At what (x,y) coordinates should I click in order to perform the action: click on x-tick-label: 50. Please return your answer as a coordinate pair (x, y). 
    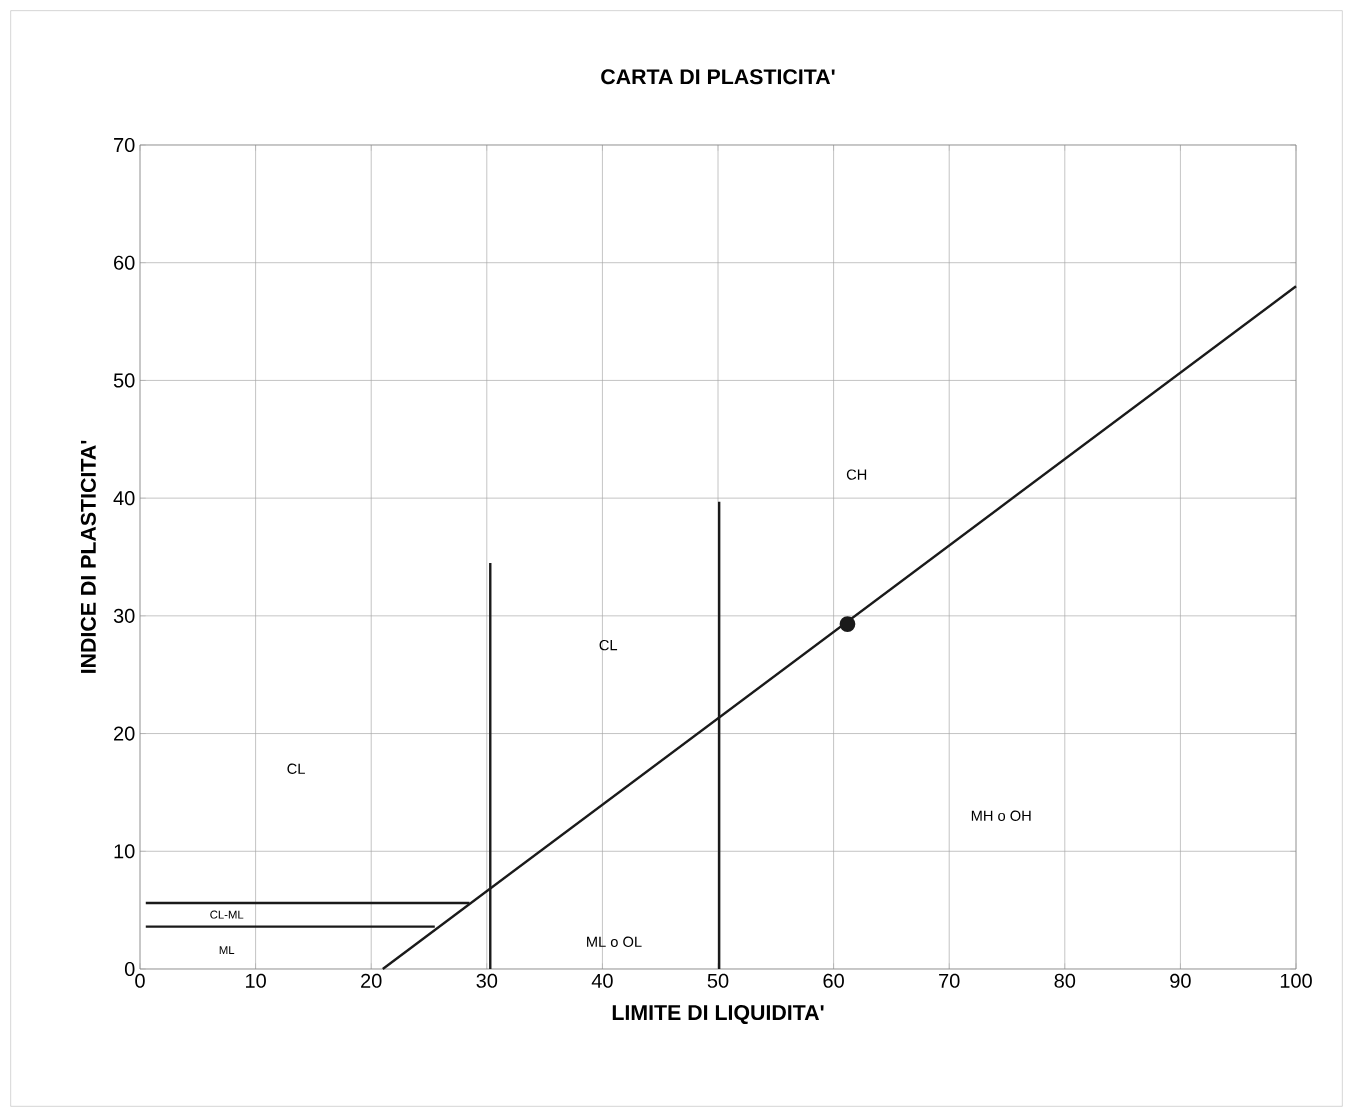
    Looking at the image, I should click on (718, 980).